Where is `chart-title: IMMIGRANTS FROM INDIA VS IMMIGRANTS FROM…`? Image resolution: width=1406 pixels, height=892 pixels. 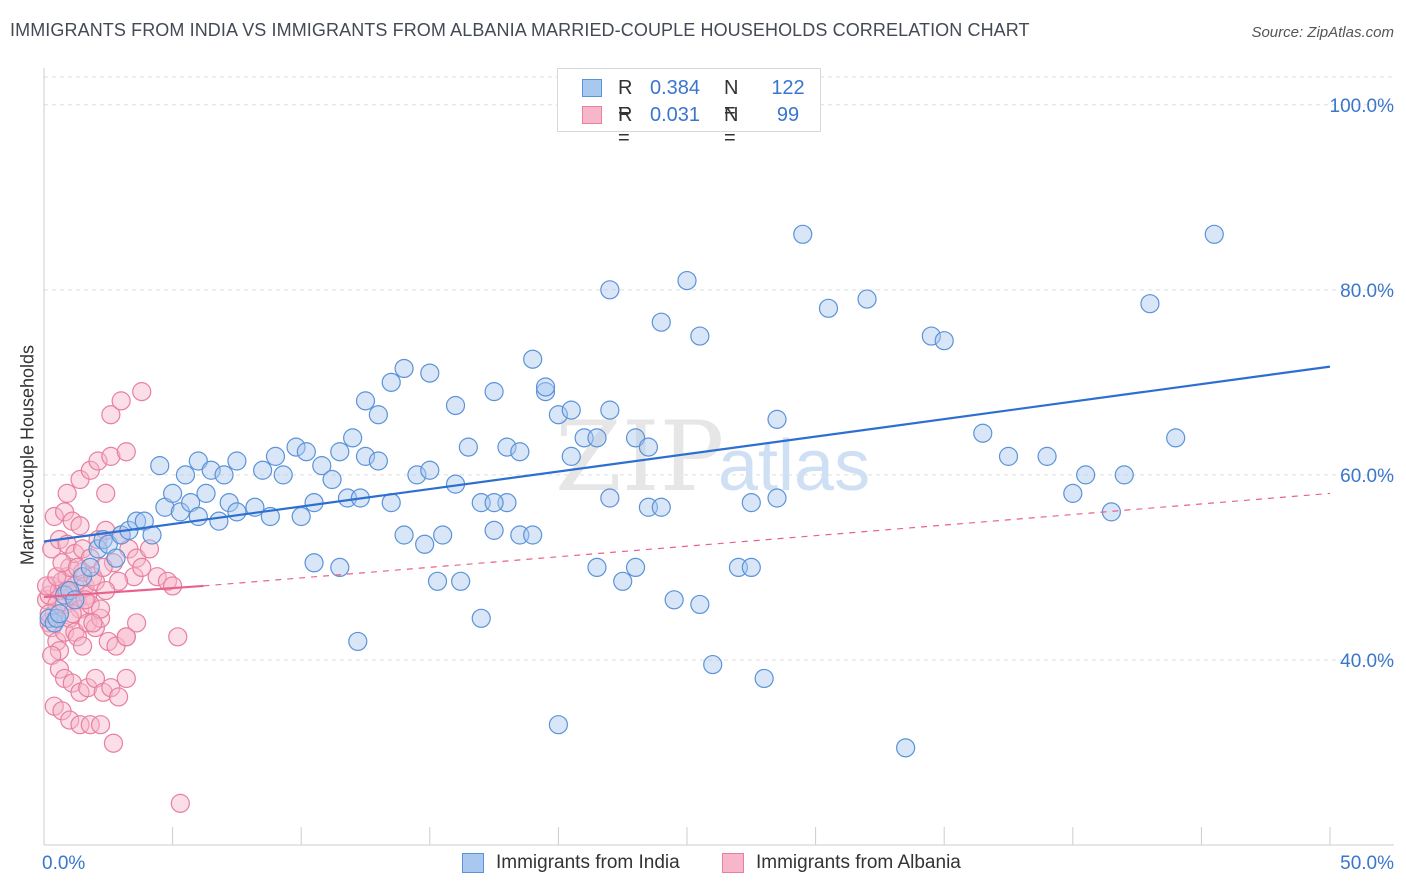 chart-title: IMMIGRANTS FROM INDIA VS IMMIGRANTS FROM… is located at coordinates (520, 30).